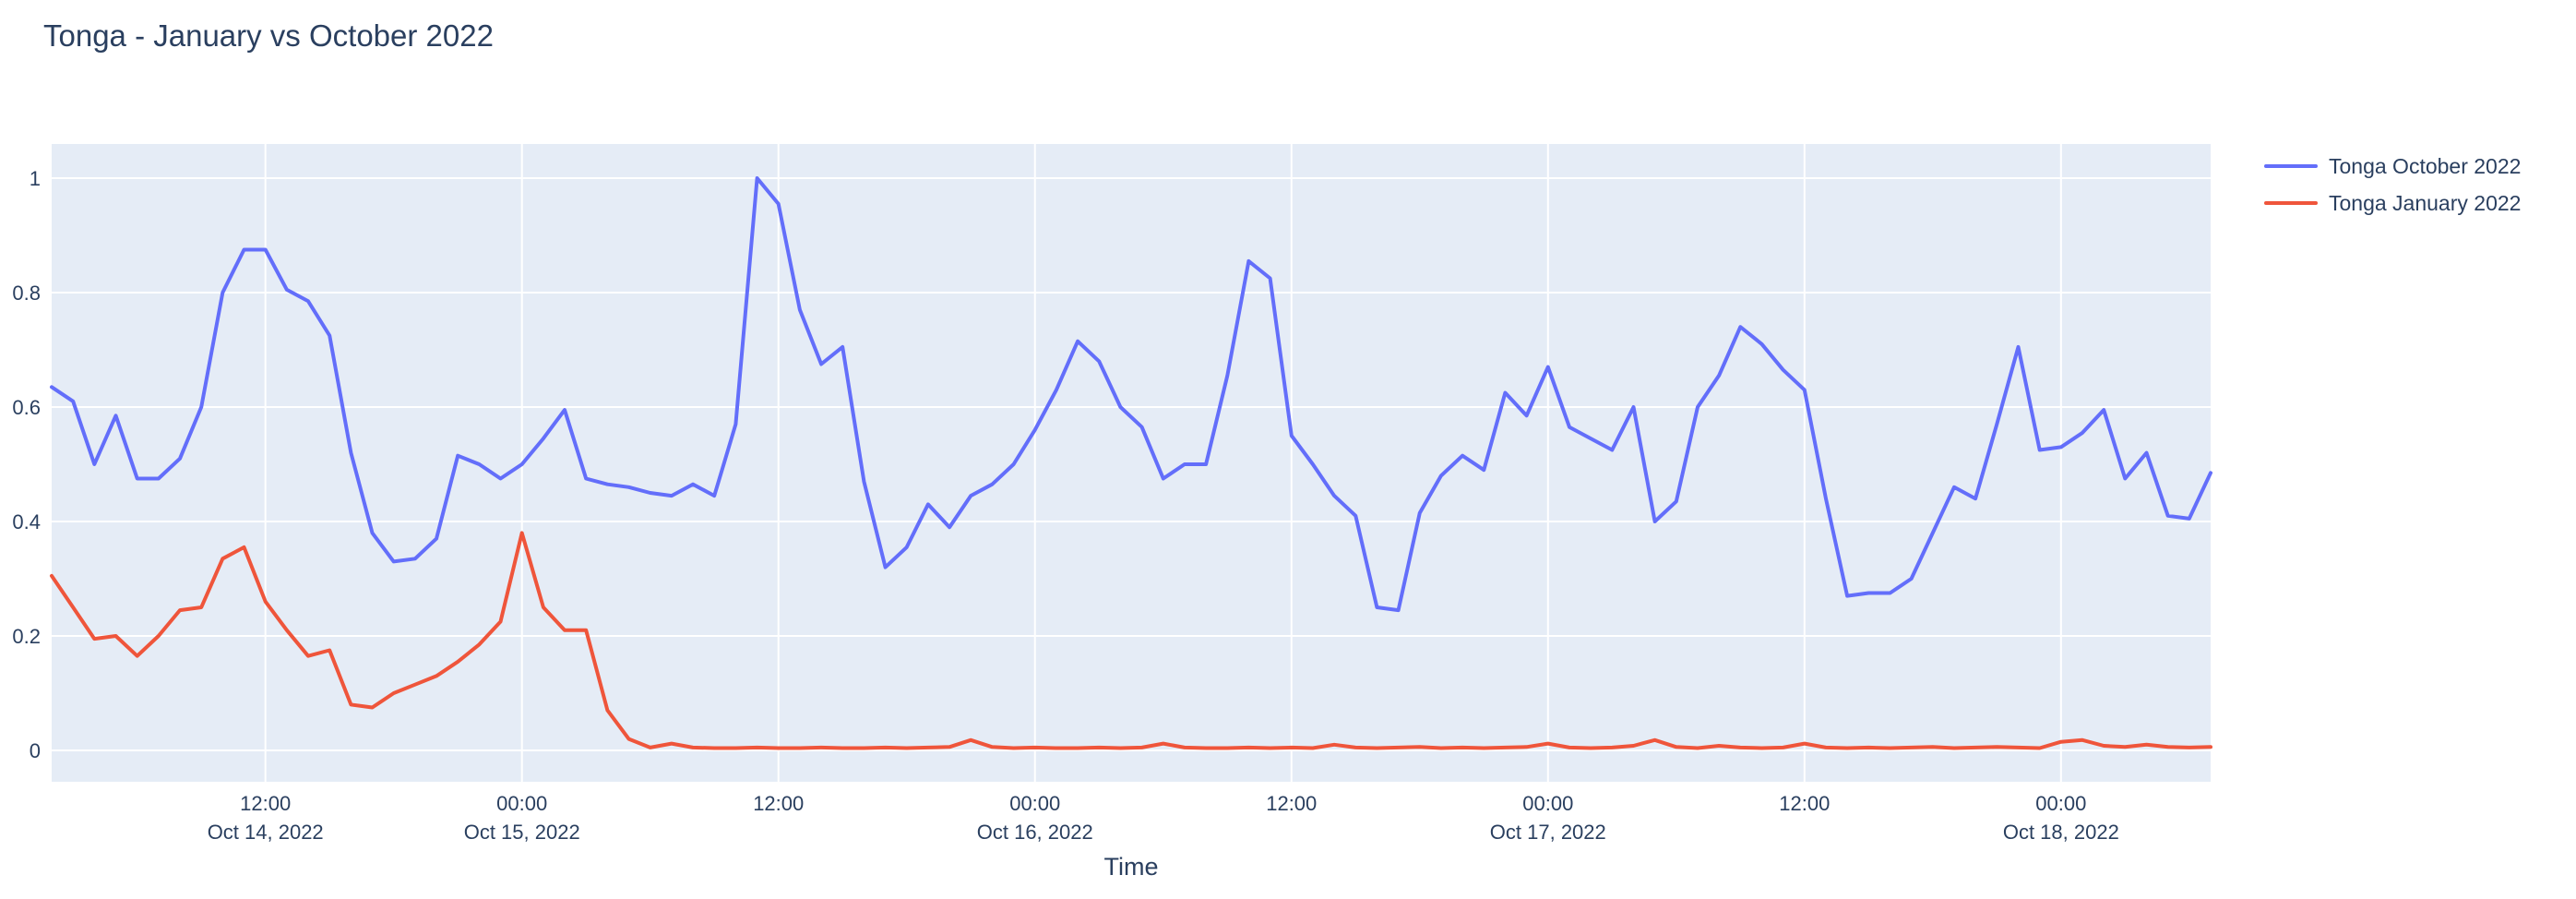  I want to click on x-tick-date-label: Oct 16, 2022, so click(1035, 832).